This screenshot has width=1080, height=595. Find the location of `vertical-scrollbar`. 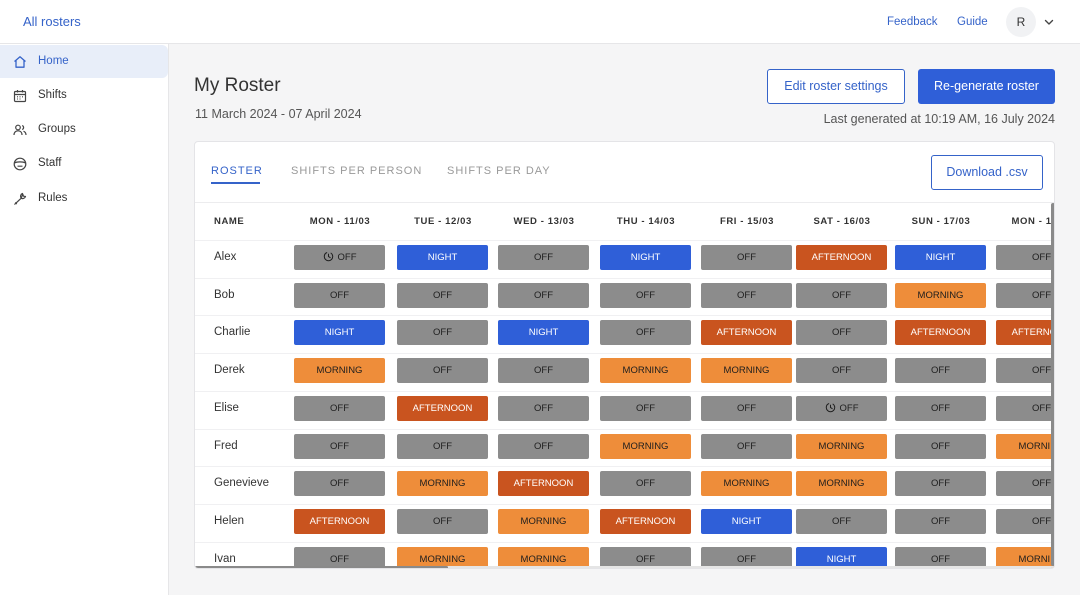

vertical-scrollbar is located at coordinates (1052, 384).